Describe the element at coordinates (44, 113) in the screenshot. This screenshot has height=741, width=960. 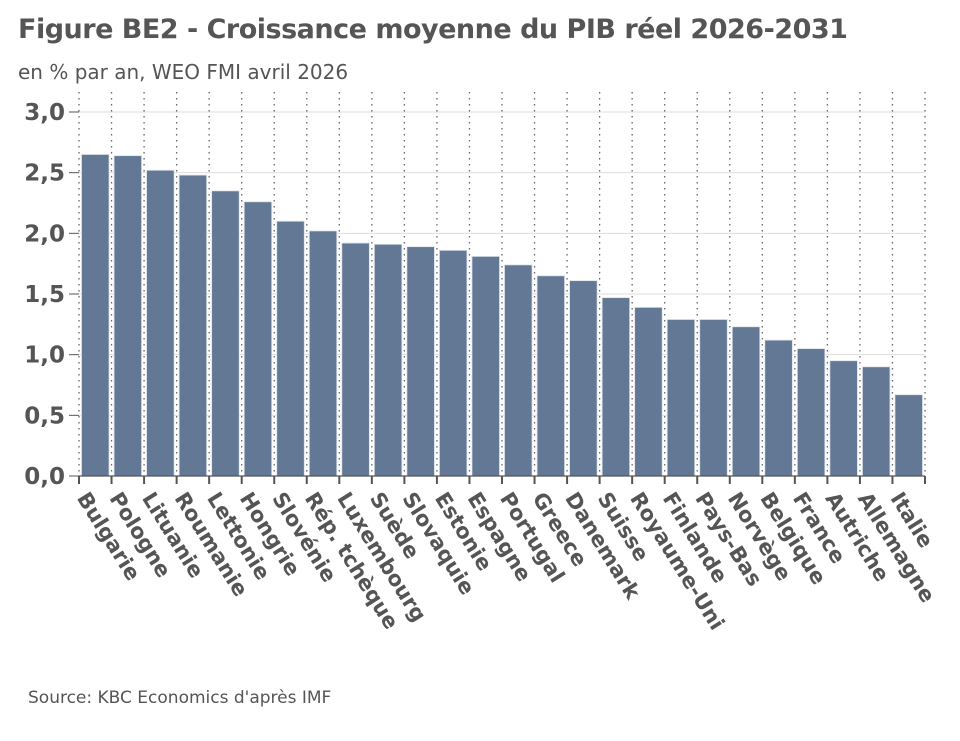
I see `y-tick-label: 3,0` at that location.